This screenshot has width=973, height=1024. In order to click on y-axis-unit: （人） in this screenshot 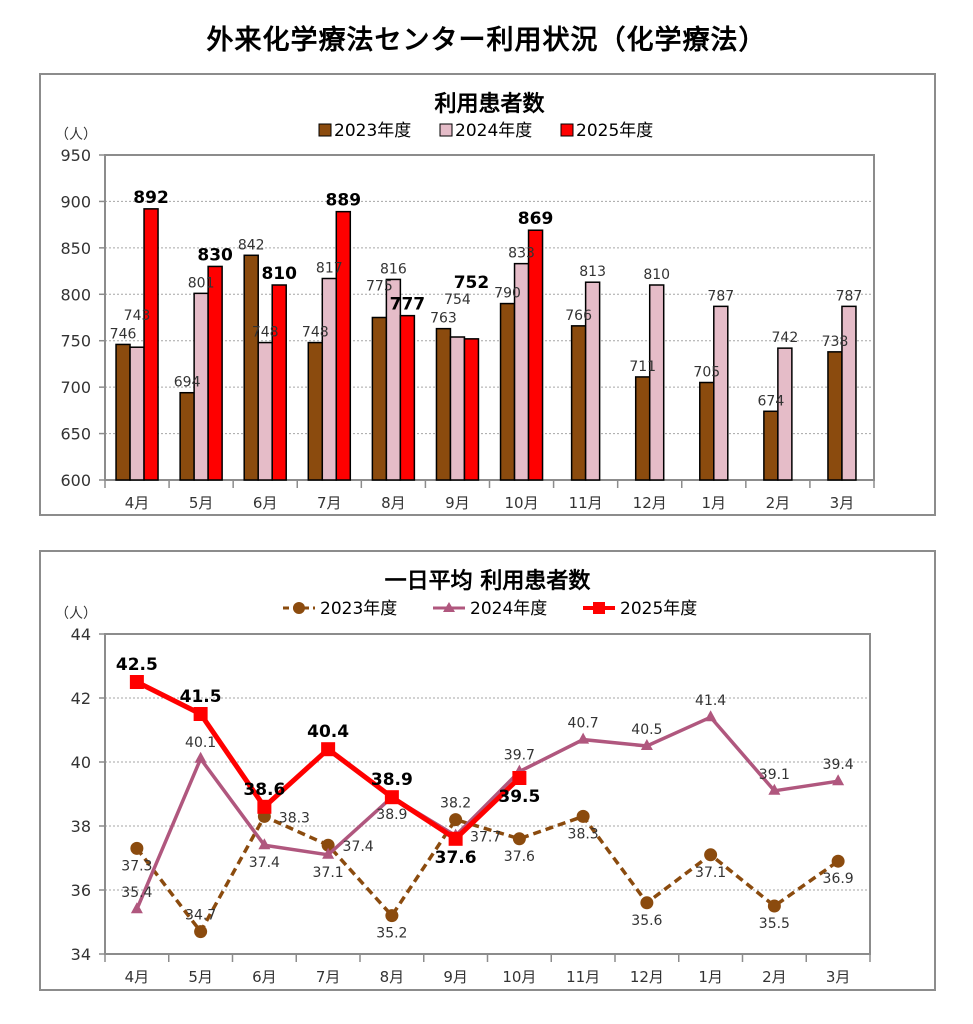, I will do `click(76, 135)`.